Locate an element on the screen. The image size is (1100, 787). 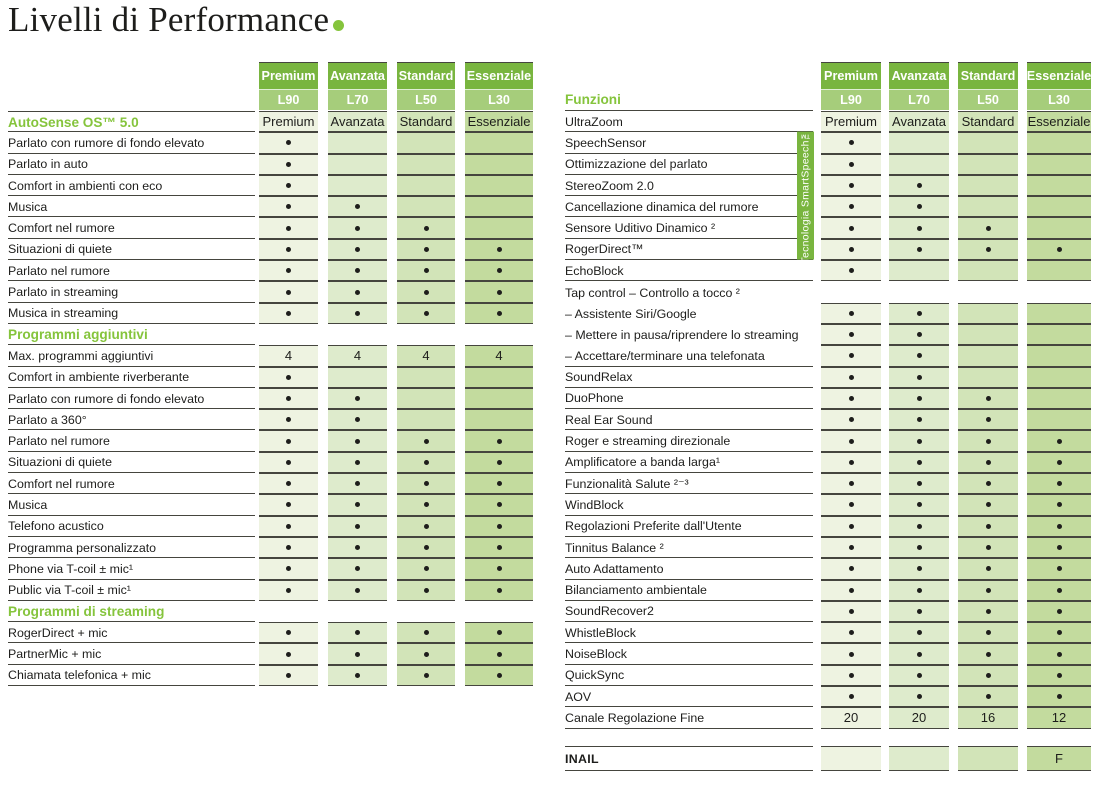
feature-cell: 16 is located at coordinates (988, 718).